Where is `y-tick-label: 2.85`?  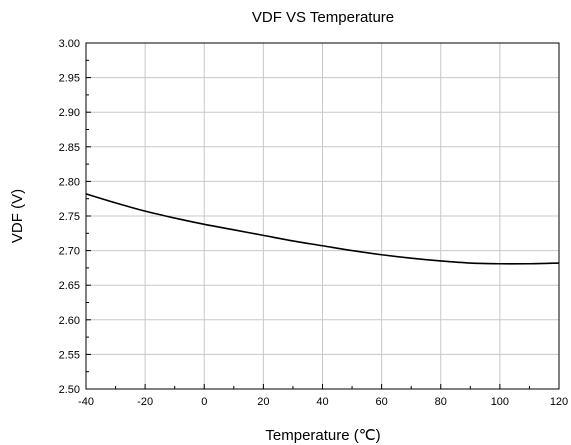
y-tick-label: 2.85 is located at coordinates (69, 148).